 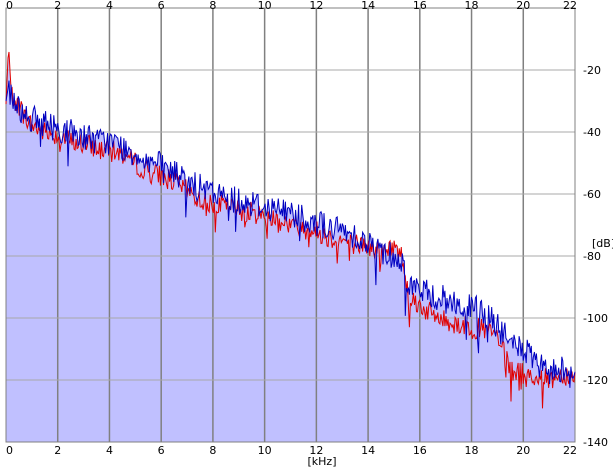 What do you see at coordinates (595, 442) in the screenshot?
I see `y-tick-6: -140` at bounding box center [595, 442].